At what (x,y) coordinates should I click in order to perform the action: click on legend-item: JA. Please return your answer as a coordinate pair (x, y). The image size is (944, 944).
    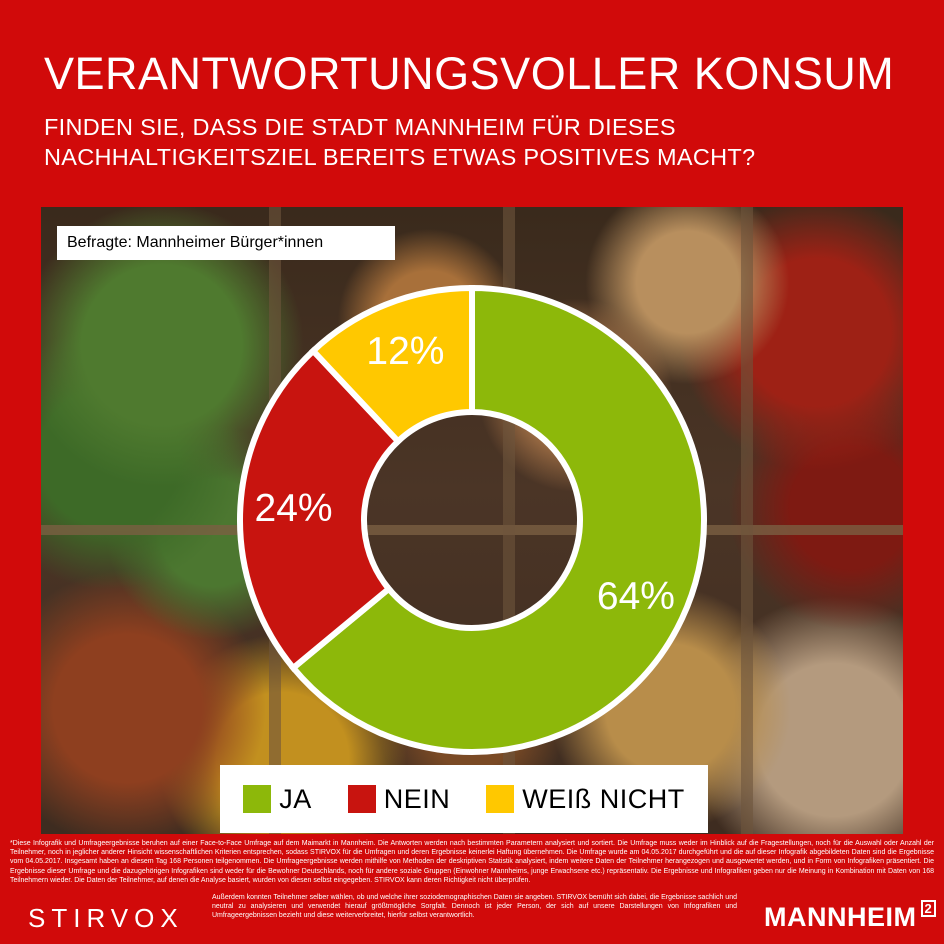
    Looking at the image, I should click on (277, 799).